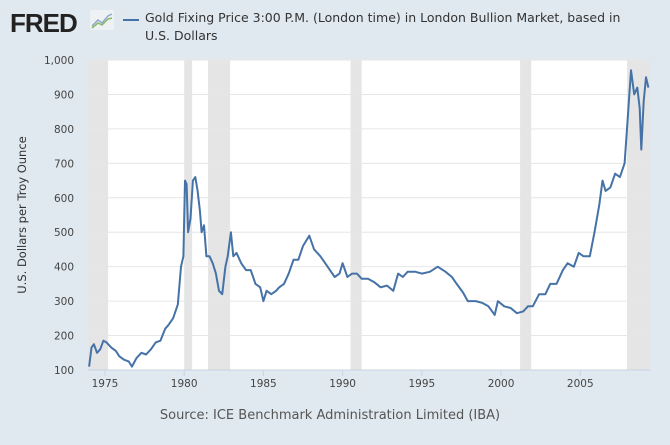 Image resolution: width=670 pixels, height=445 pixels. Describe the element at coordinates (501, 384) in the screenshot. I see `x-tick-label: 2000` at that location.